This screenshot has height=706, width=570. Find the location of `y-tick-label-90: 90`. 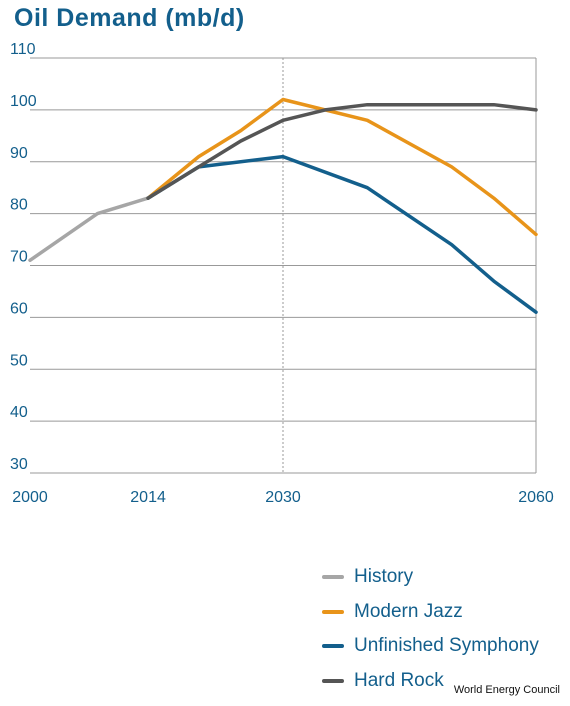

y-tick-label-90: 90 is located at coordinates (19, 153).